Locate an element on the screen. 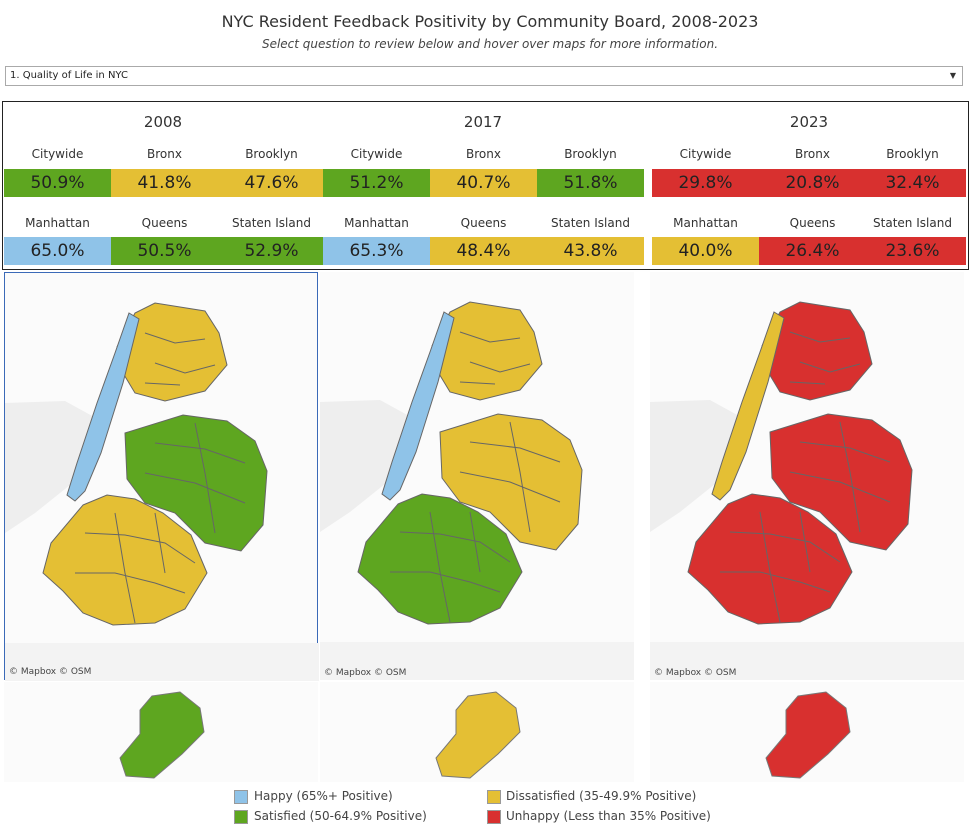  value-cell: 40.0% is located at coordinates (705, 251).